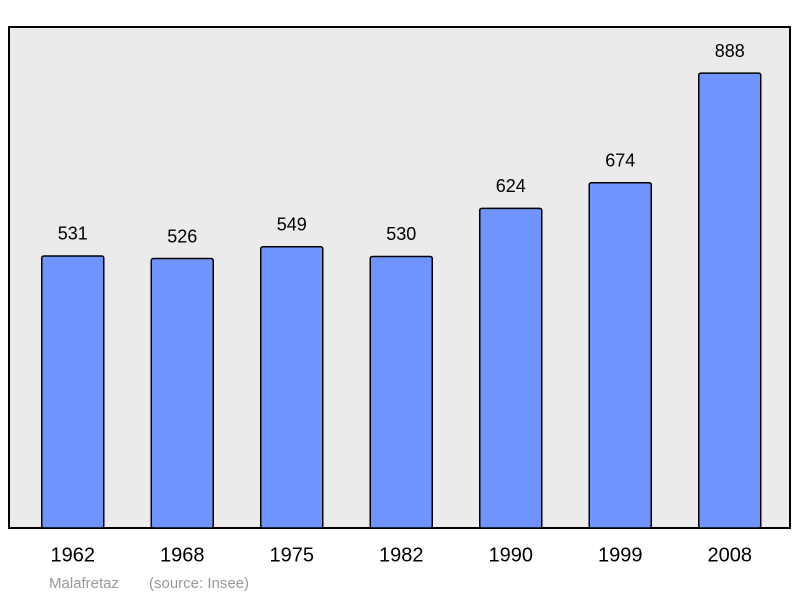 The width and height of the screenshot is (800, 598). I want to click on source-note: (source: Insee), so click(199, 583).